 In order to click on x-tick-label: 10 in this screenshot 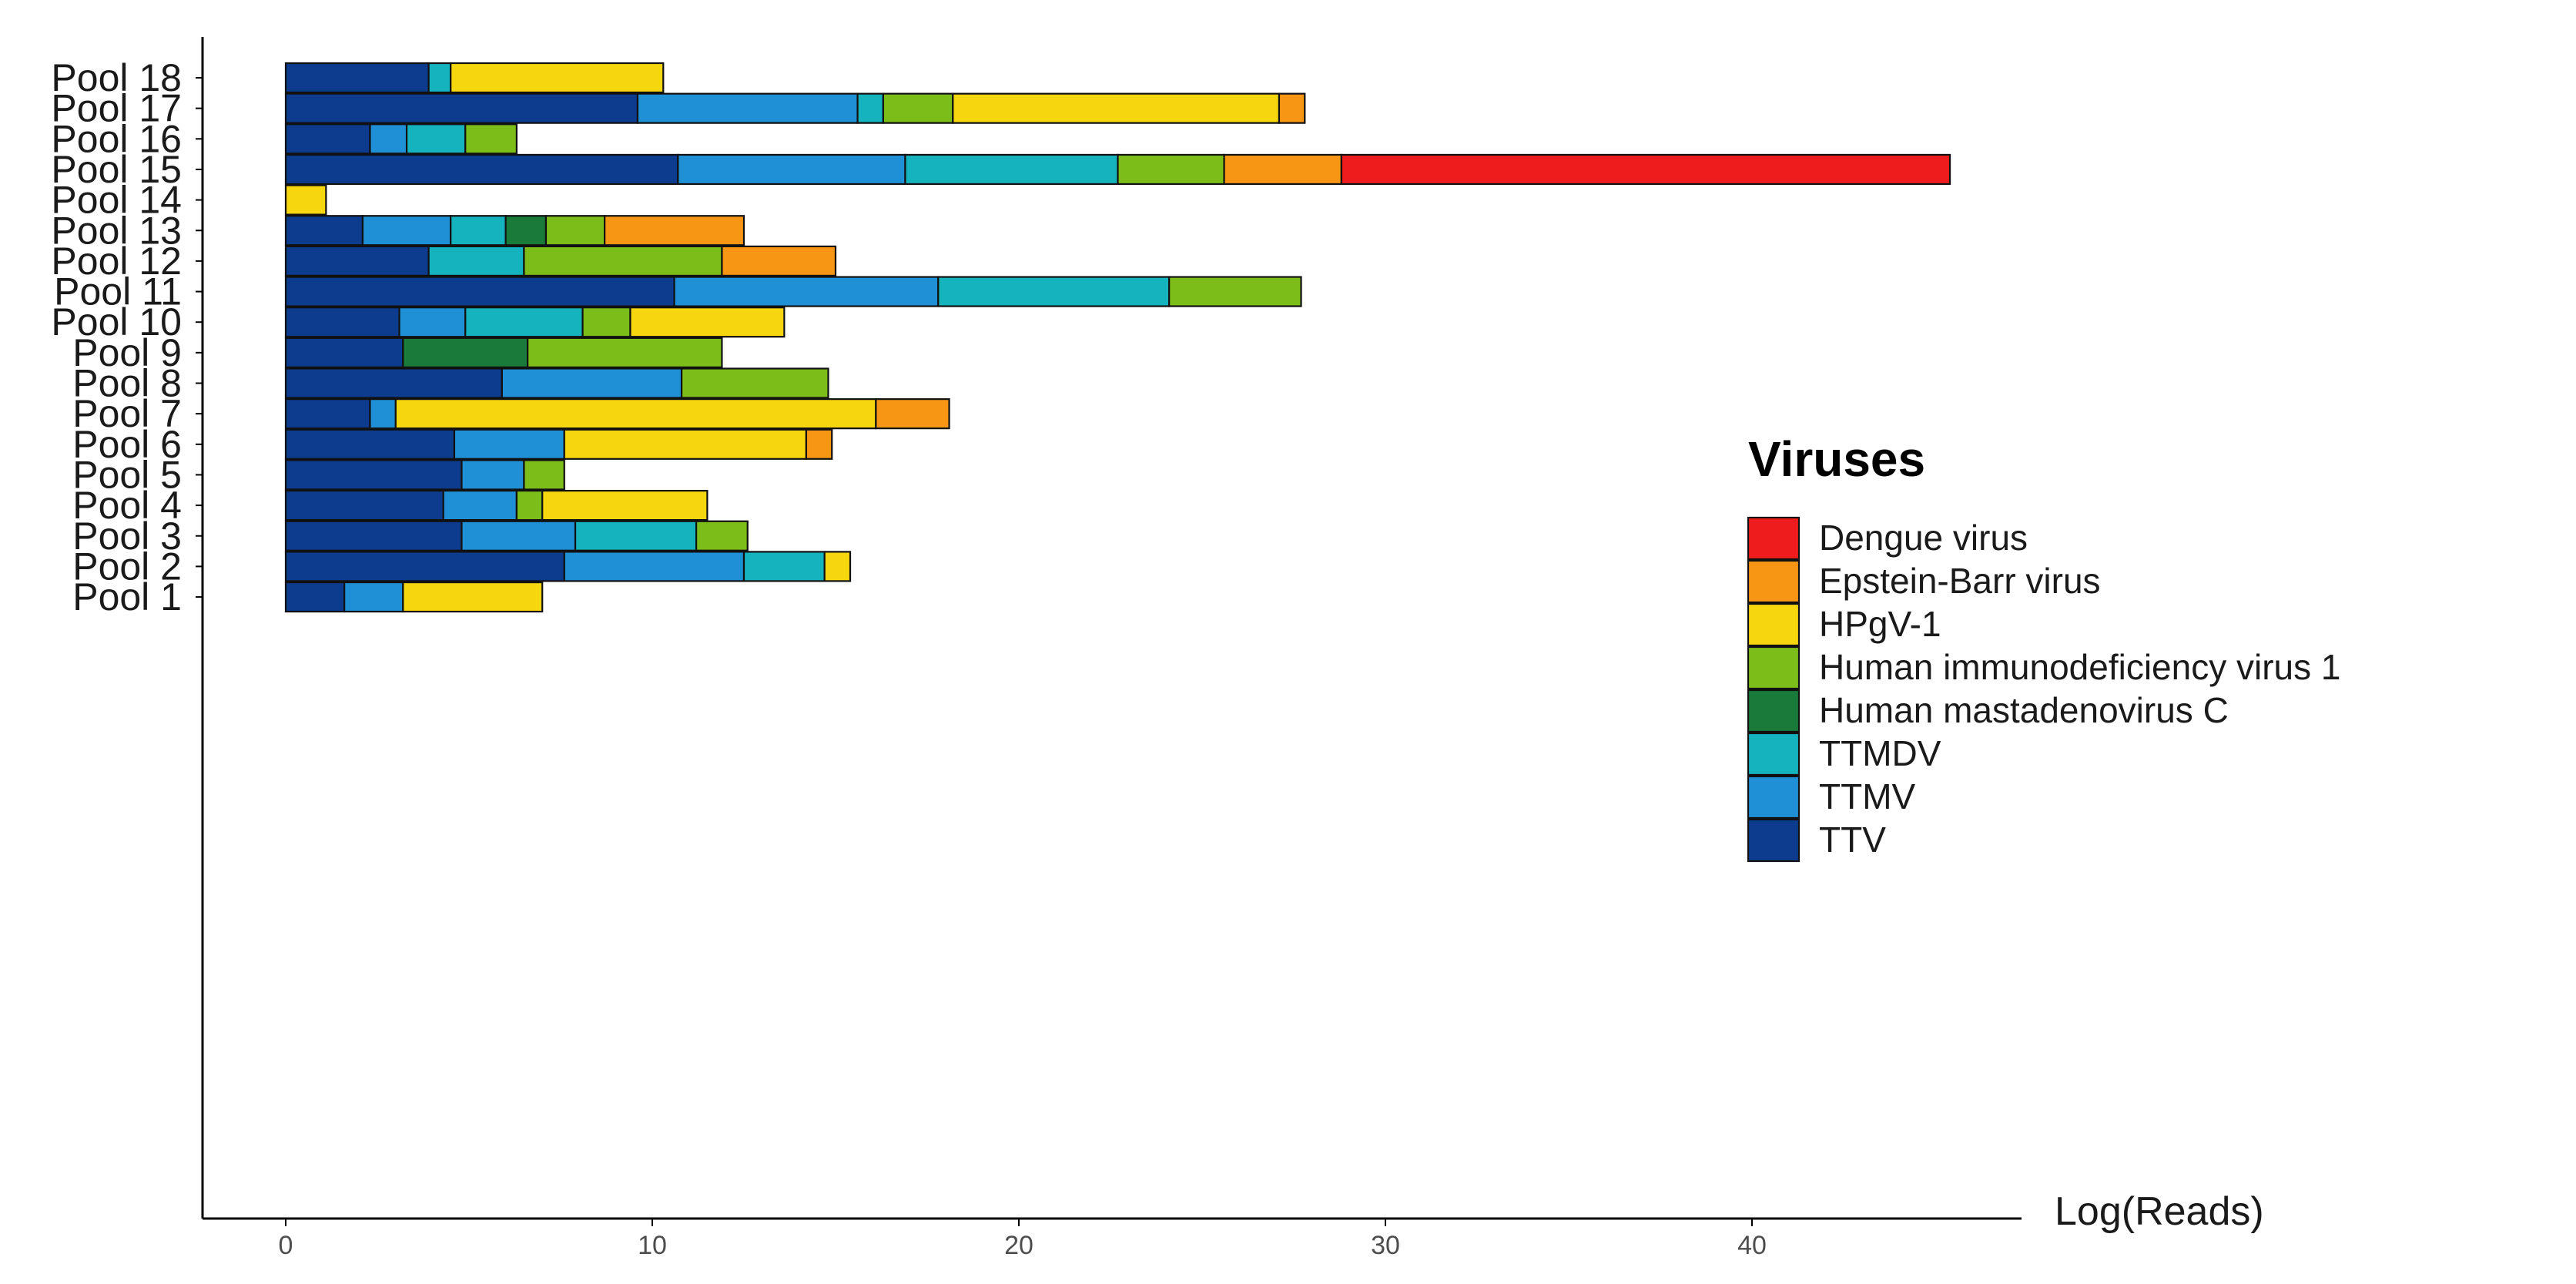, I will do `click(652, 1245)`.